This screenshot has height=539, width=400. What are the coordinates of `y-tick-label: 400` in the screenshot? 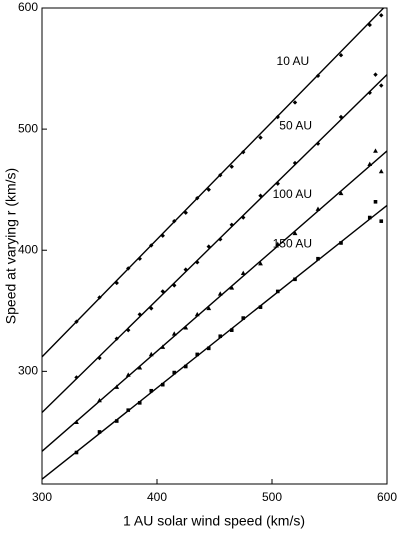 It's located at (28, 249).